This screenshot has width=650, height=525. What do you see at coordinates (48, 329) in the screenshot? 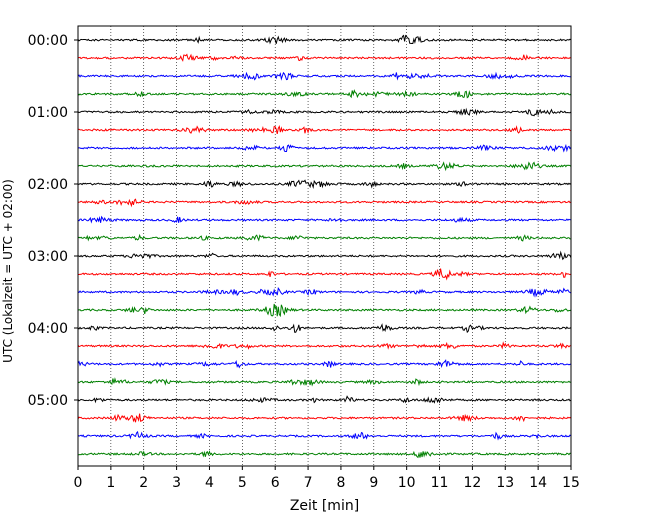
I see `y-tick-label-4: 04:00` at bounding box center [48, 329].